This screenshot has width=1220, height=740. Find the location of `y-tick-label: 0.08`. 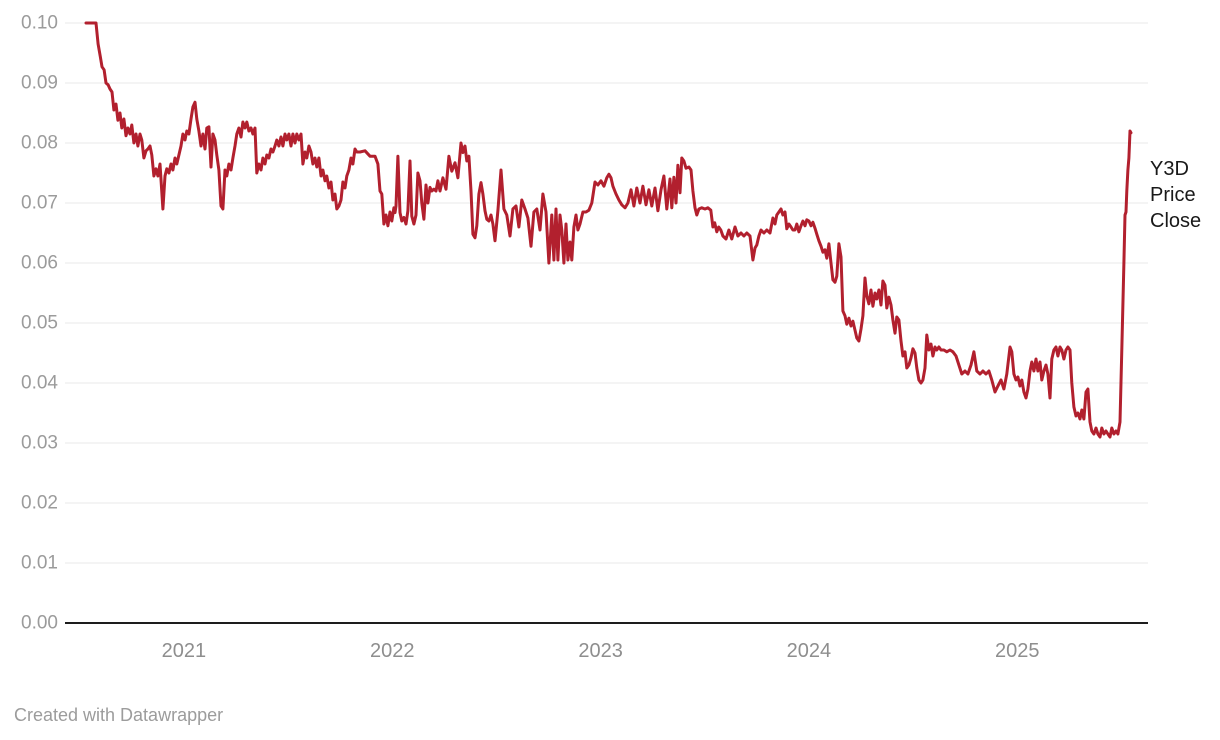

y-tick-label: 0.08 is located at coordinates (39, 143).